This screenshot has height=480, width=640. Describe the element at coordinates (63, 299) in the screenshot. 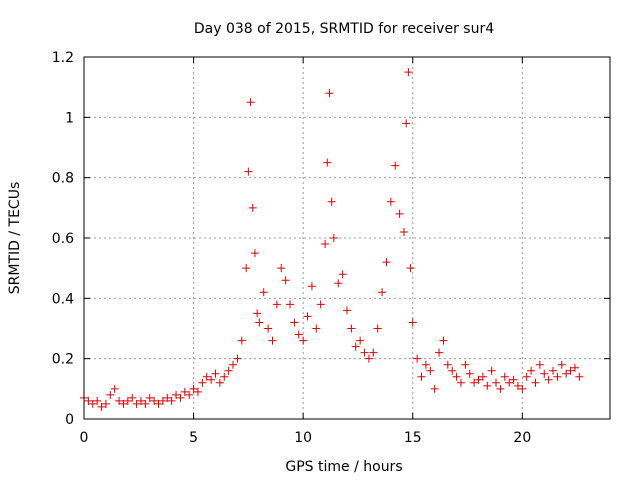

I see `y-tick-label: 0.4` at that location.